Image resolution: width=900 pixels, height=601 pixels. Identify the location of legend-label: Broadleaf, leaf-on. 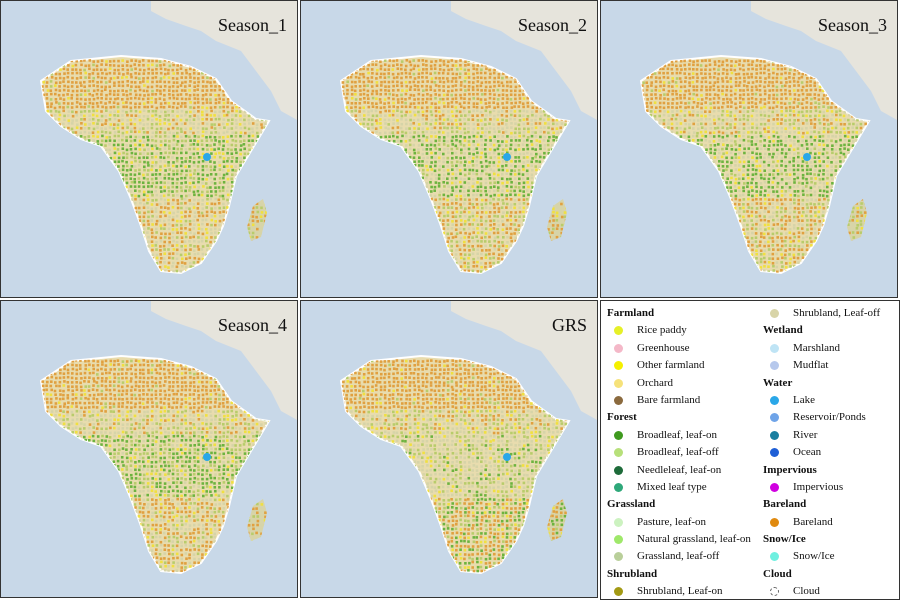
(677, 434).